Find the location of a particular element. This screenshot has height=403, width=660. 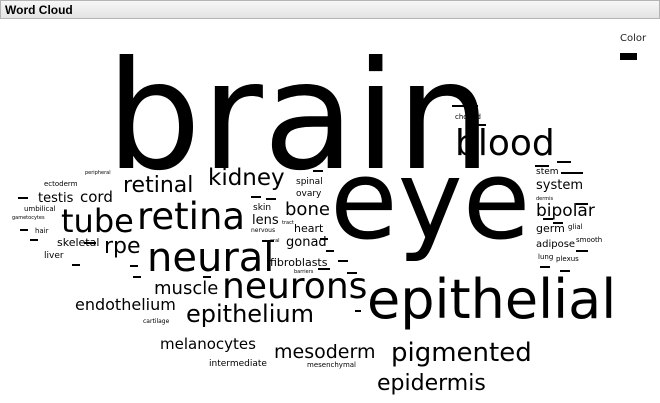

word-choroid: choroid is located at coordinates (468, 117).